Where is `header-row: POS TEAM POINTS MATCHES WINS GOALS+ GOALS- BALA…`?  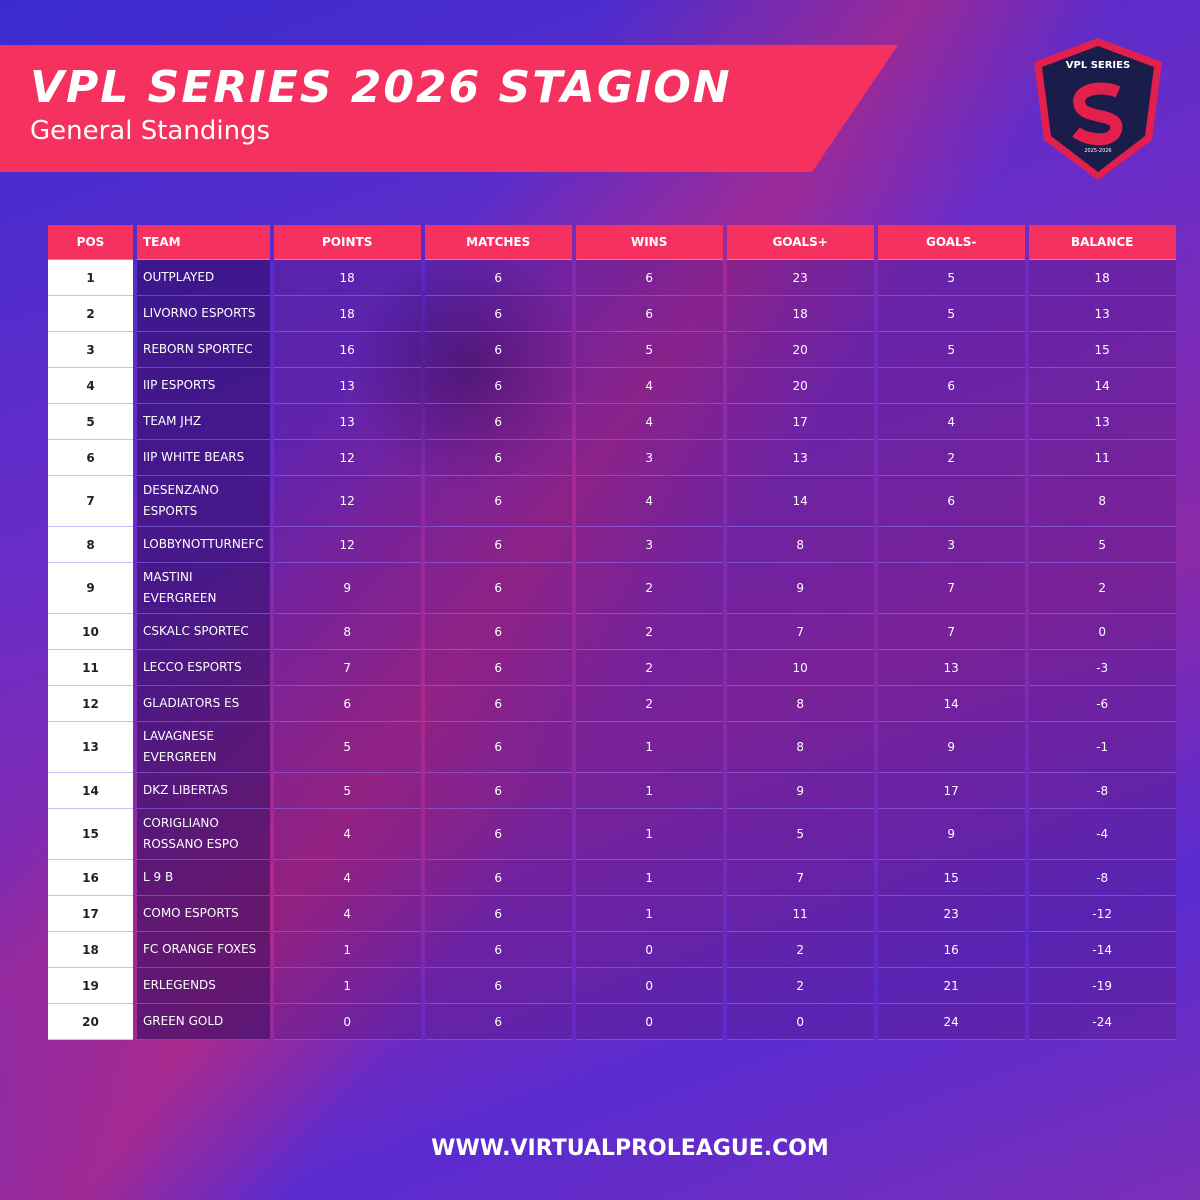 header-row: POS TEAM POINTS MATCHES WINS GOALS+ GOALS- BALA… is located at coordinates (612, 242).